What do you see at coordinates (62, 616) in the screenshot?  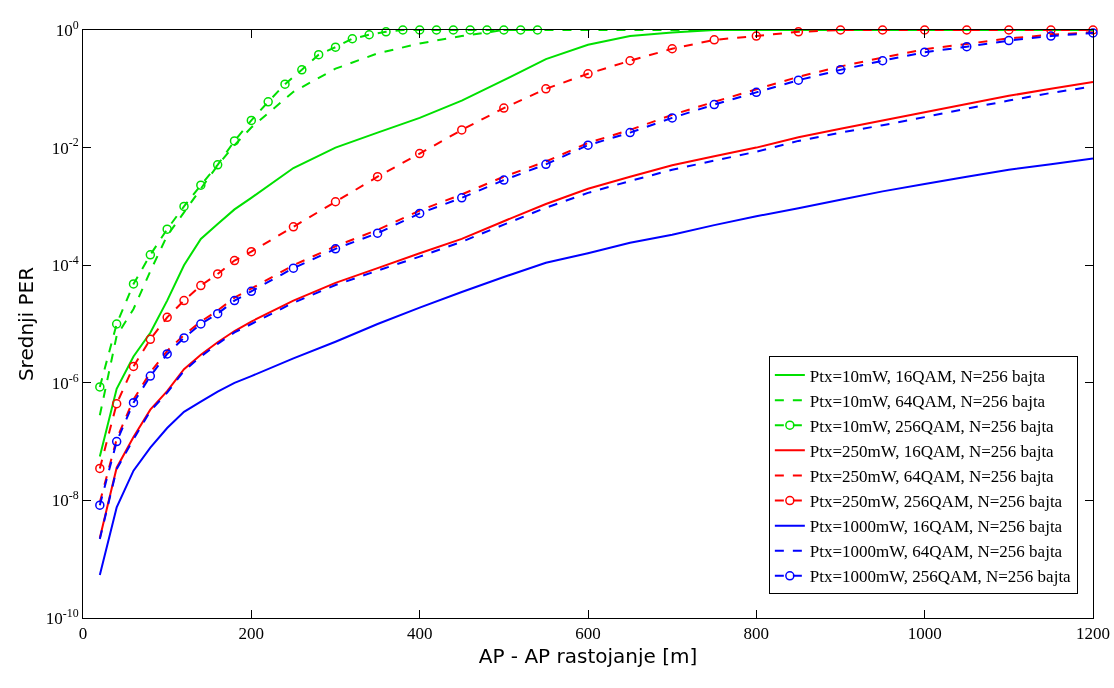 I see `y-tick-label: 10$^{-10}$` at bounding box center [62, 616].